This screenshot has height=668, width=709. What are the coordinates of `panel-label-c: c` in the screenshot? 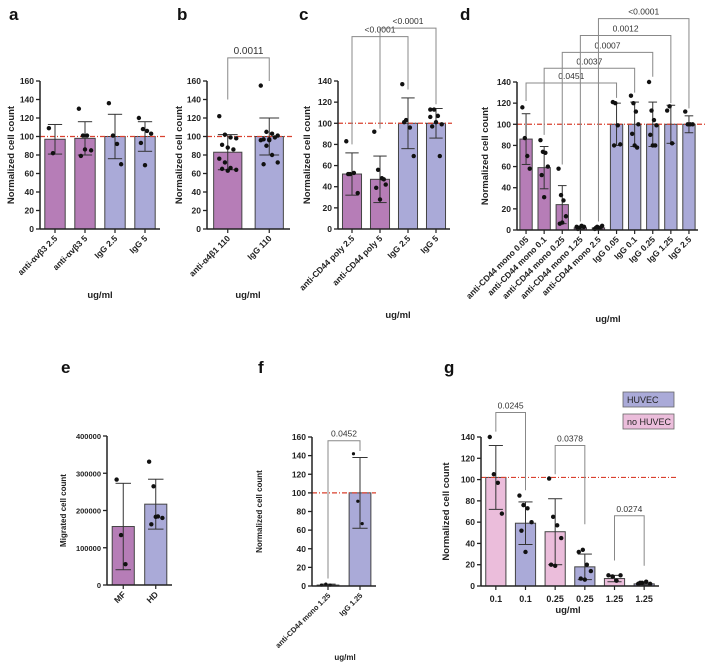 It's located at (304, 14).